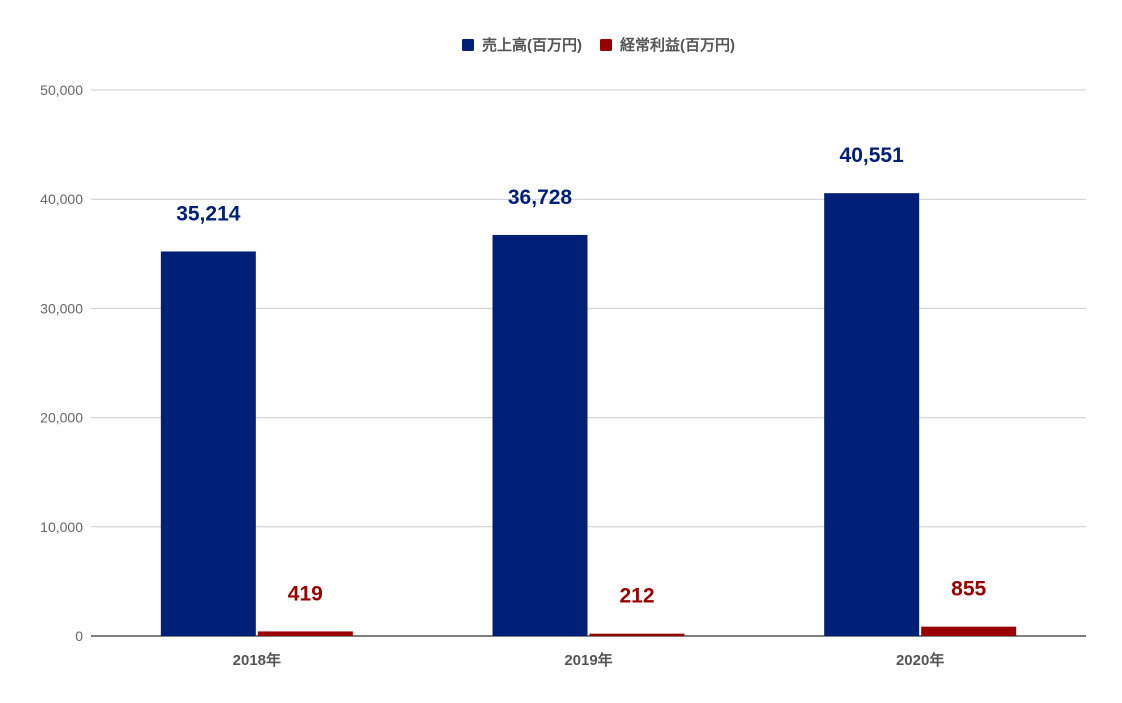  What do you see at coordinates (61, 199) in the screenshot?
I see `y-tick-label: 40,000` at bounding box center [61, 199].